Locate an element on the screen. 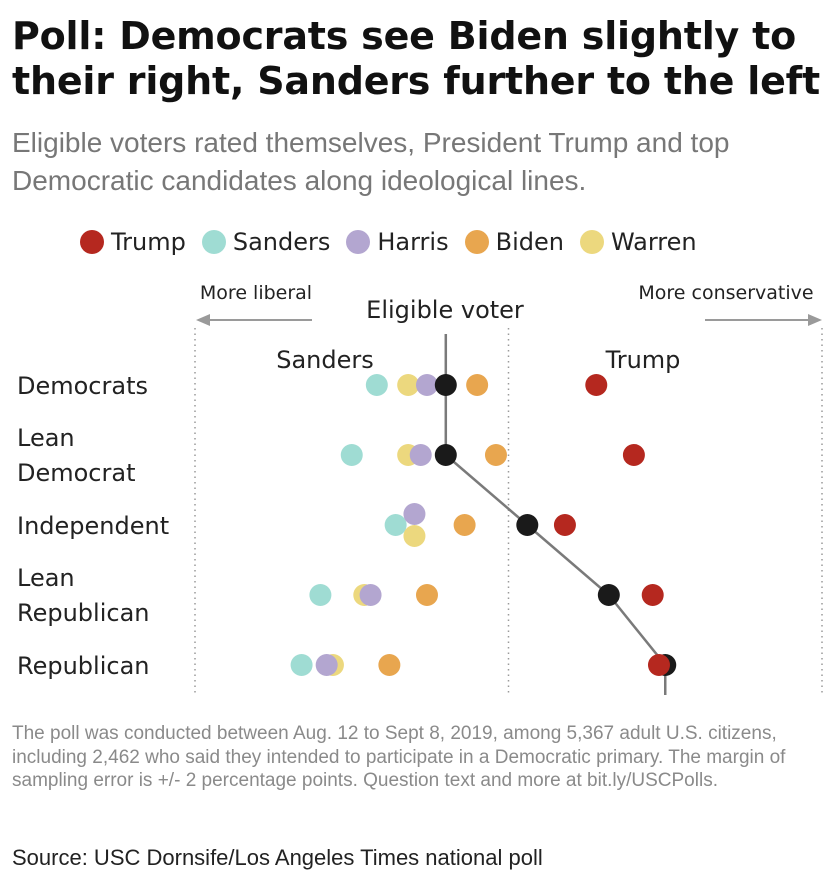 This screenshot has height=880, width=840. category-label: Democrats is located at coordinates (82, 386).